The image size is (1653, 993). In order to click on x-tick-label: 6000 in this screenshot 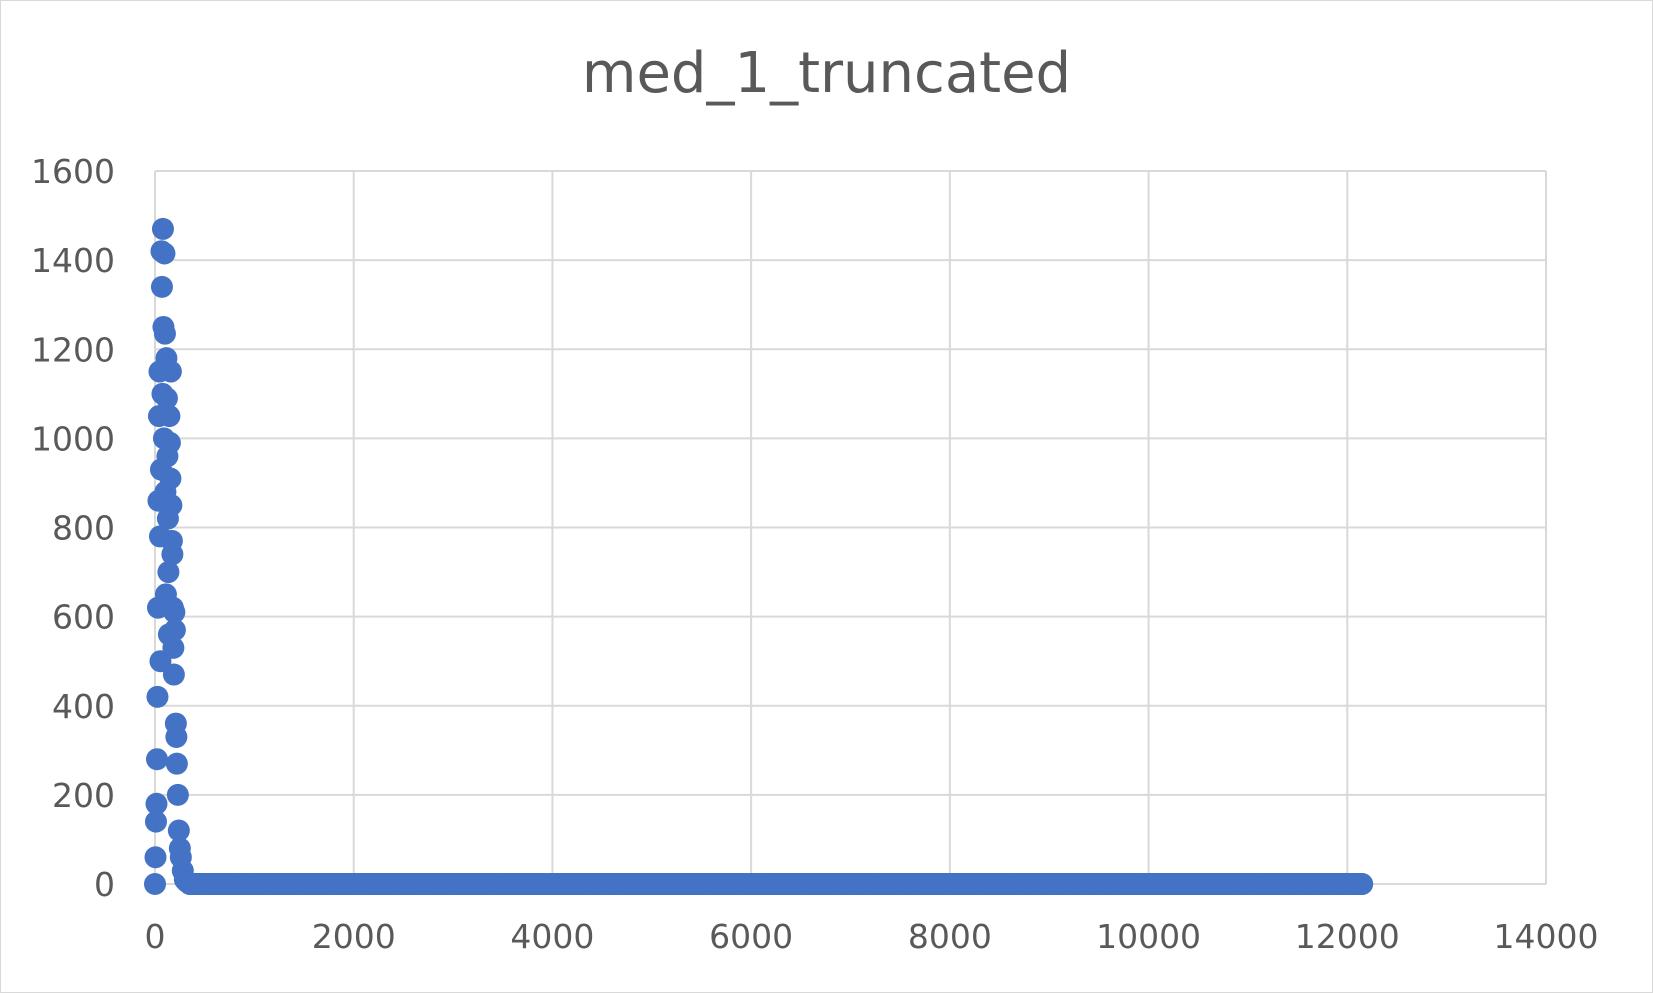, I will do `click(751, 936)`.